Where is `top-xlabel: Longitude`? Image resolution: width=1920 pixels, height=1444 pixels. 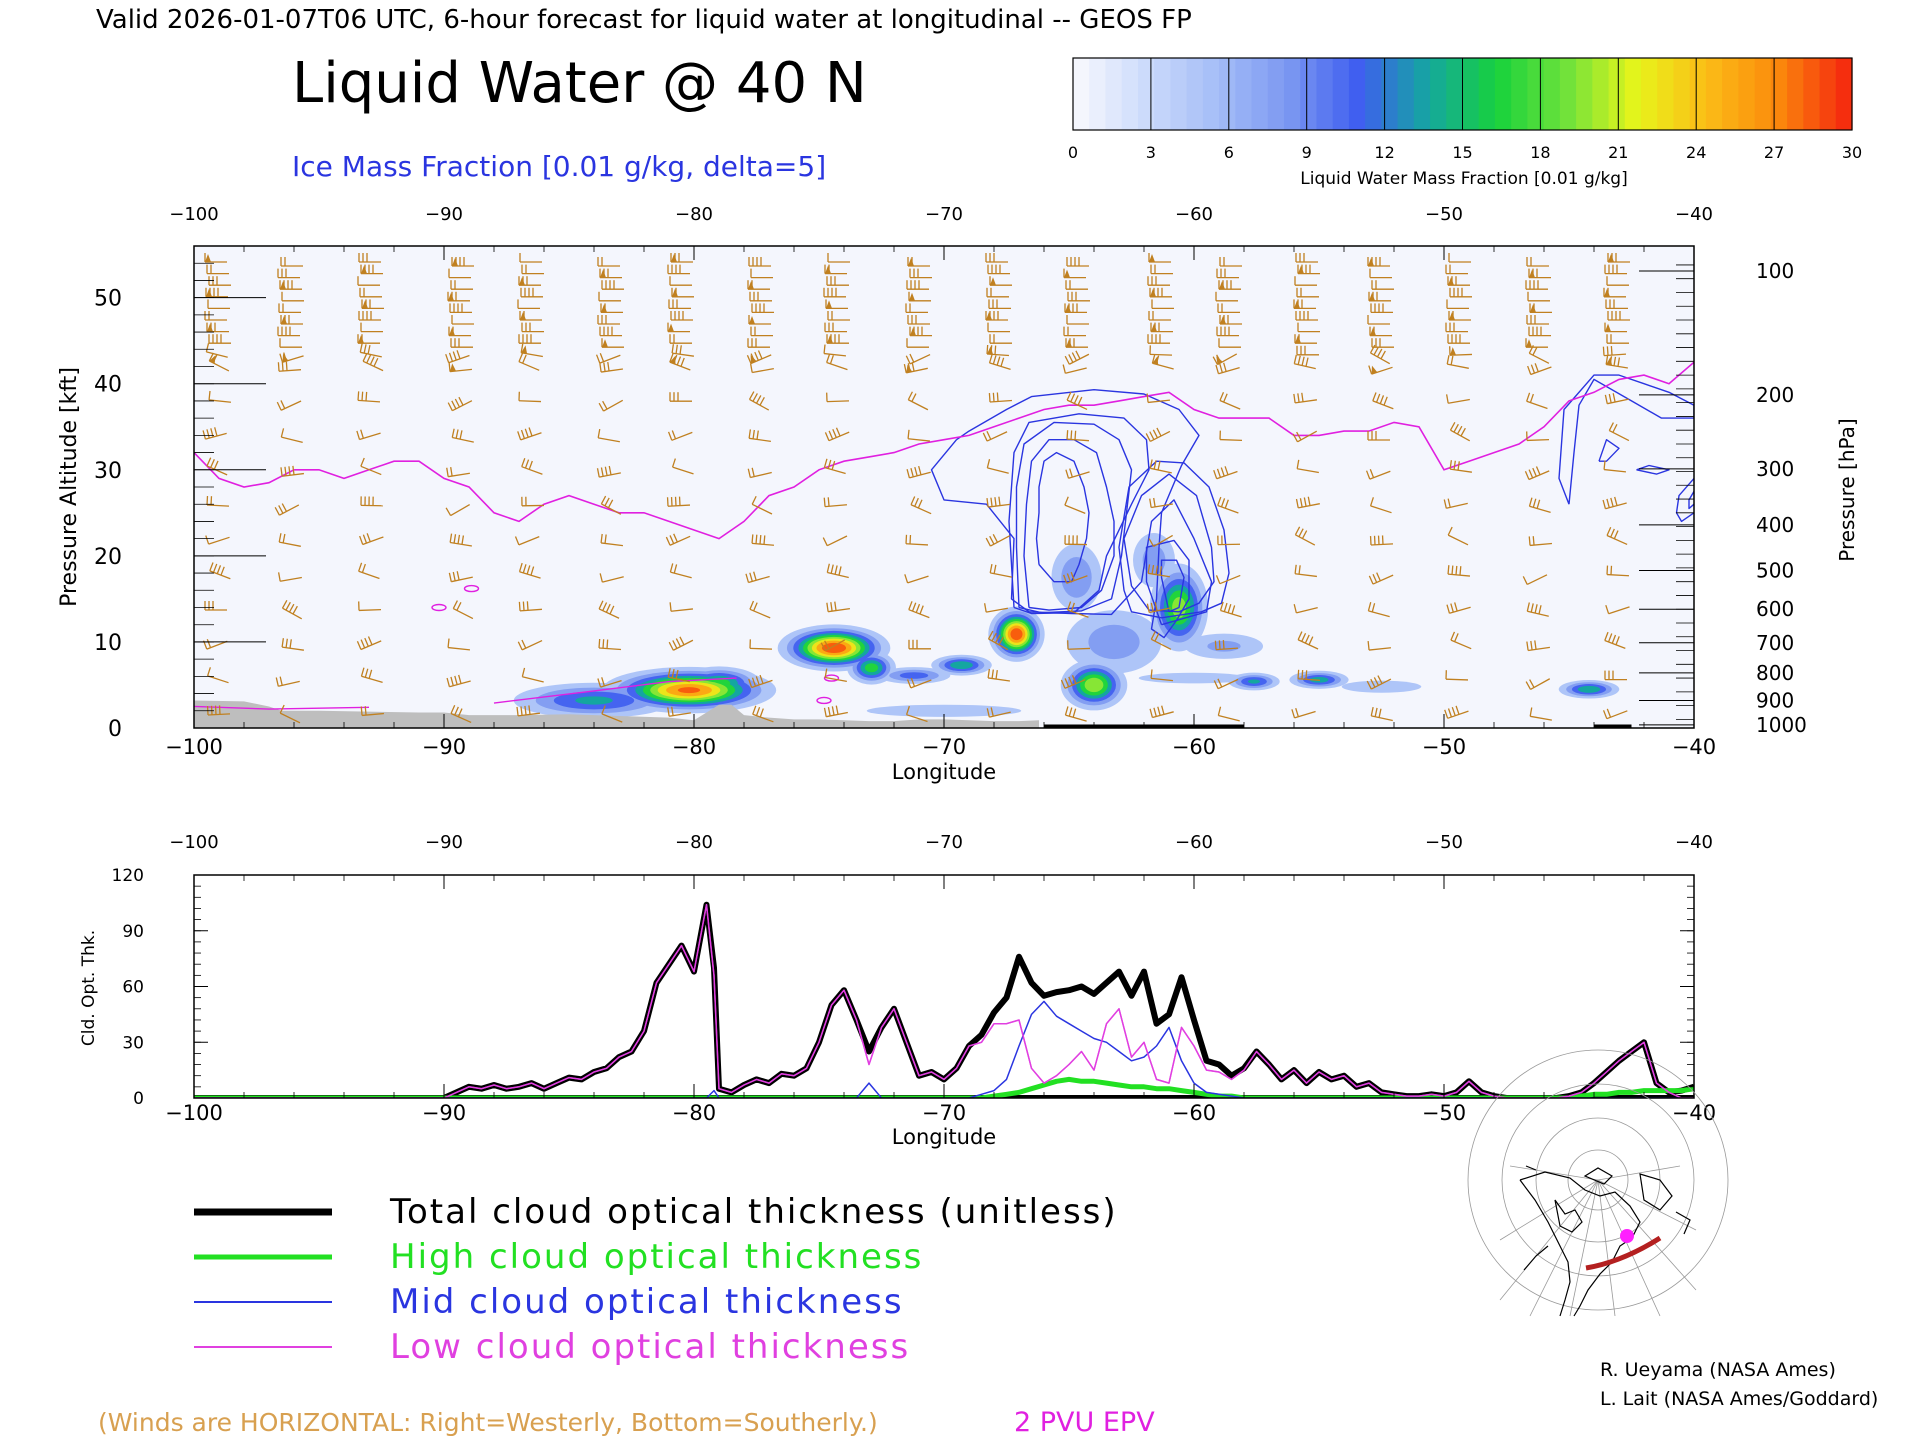 top-xlabel: Longitude is located at coordinates (944, 772).